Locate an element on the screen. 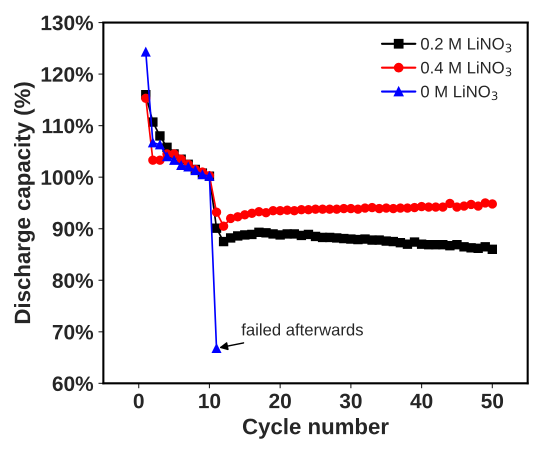 Image resolution: width=544 pixels, height=451 pixels. y-tick-label: 70% is located at coordinates (73, 332).